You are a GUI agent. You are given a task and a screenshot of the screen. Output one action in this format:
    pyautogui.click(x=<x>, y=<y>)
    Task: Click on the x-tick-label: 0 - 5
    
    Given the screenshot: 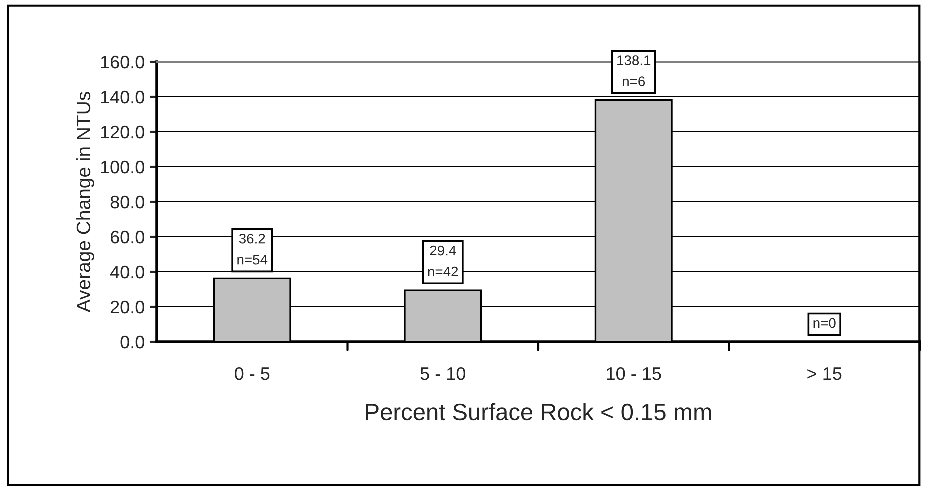 What is the action you would take?
    pyautogui.click(x=252, y=373)
    